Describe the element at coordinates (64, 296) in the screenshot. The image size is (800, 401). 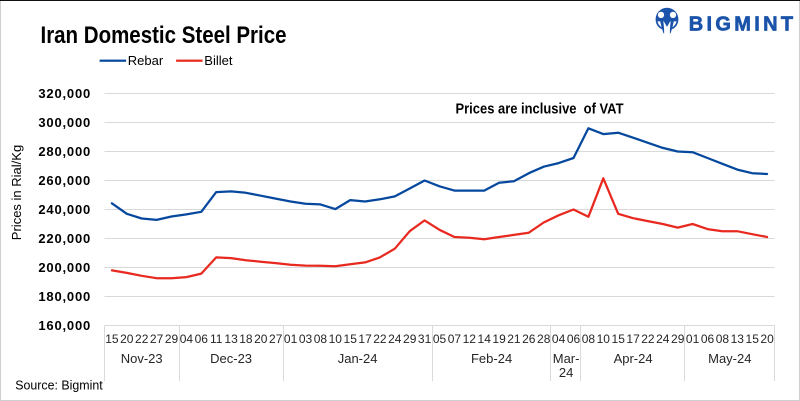
I see `svg-text: 180,000` at that location.